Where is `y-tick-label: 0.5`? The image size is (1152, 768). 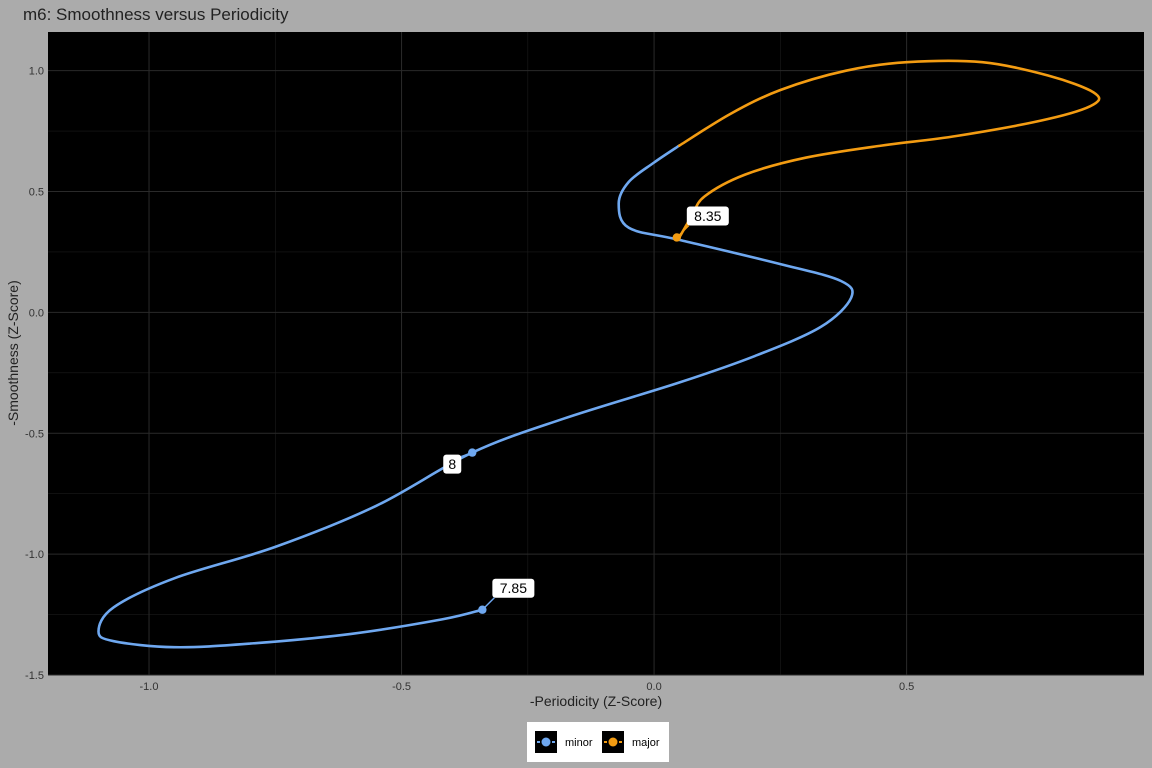 y-tick-label: 0.5 is located at coordinates (36, 193).